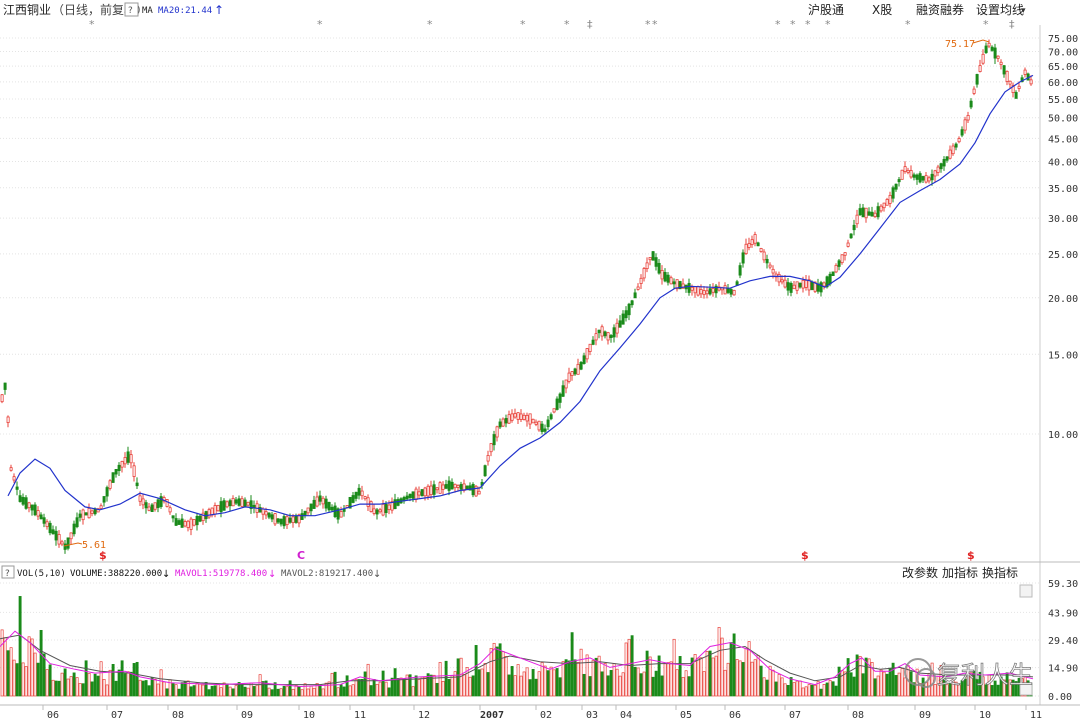  What do you see at coordinates (795, 715) in the screenshot?
I see `x-tick-label: 07` at bounding box center [795, 715].